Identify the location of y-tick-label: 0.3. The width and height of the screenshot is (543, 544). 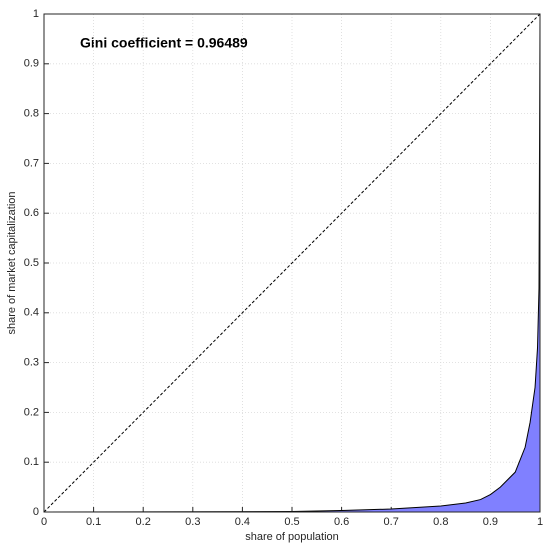
(31, 363).